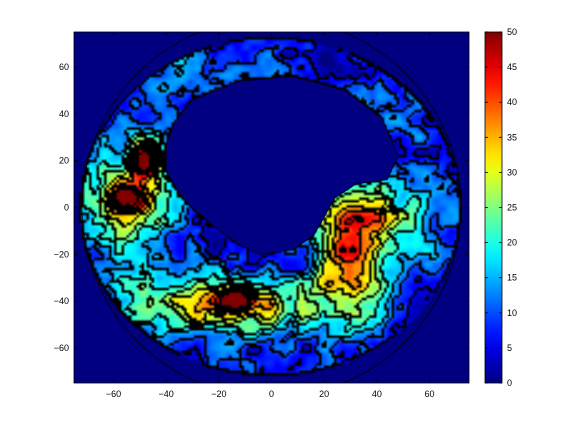  Describe the element at coordinates (166, 394) in the screenshot. I see `x-tick-label: −40` at that location.